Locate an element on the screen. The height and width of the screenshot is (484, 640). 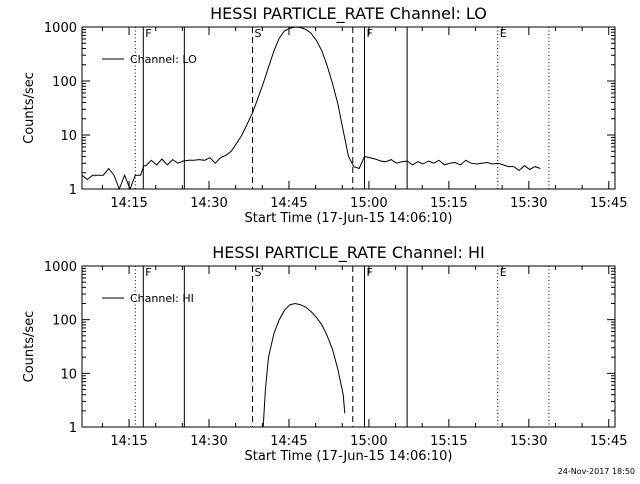
chart-title: HESSI PARTICLE_RATE Channel: LO is located at coordinates (348, 14).